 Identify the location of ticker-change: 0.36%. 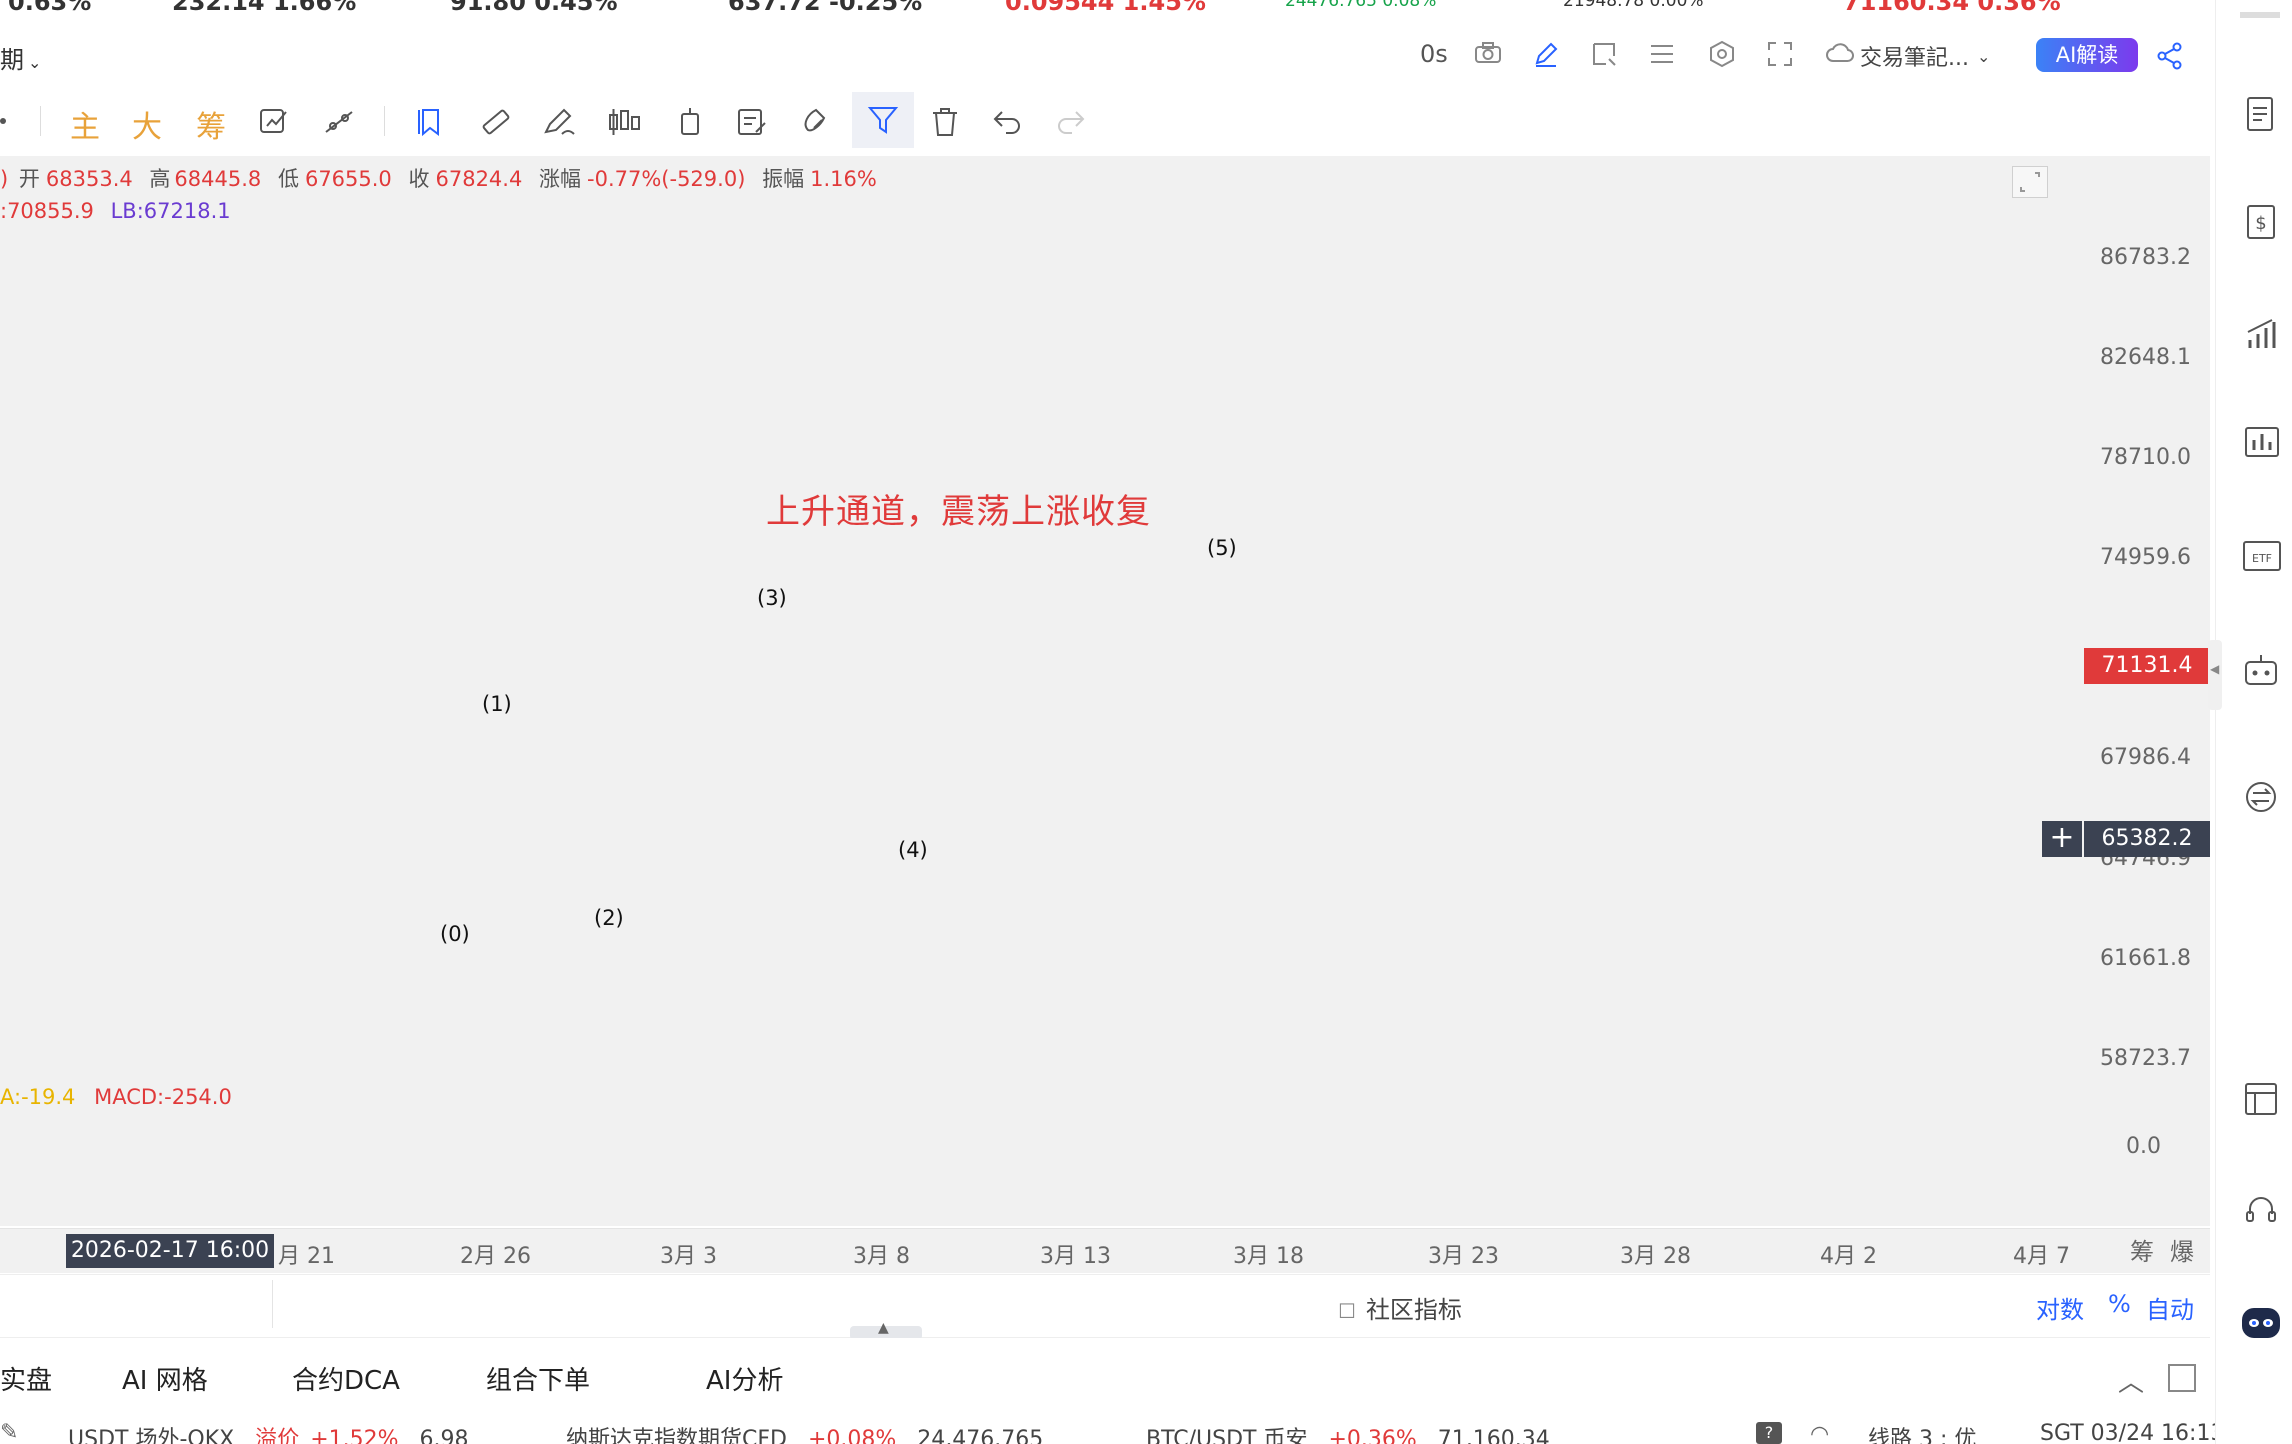
(2019, 8).